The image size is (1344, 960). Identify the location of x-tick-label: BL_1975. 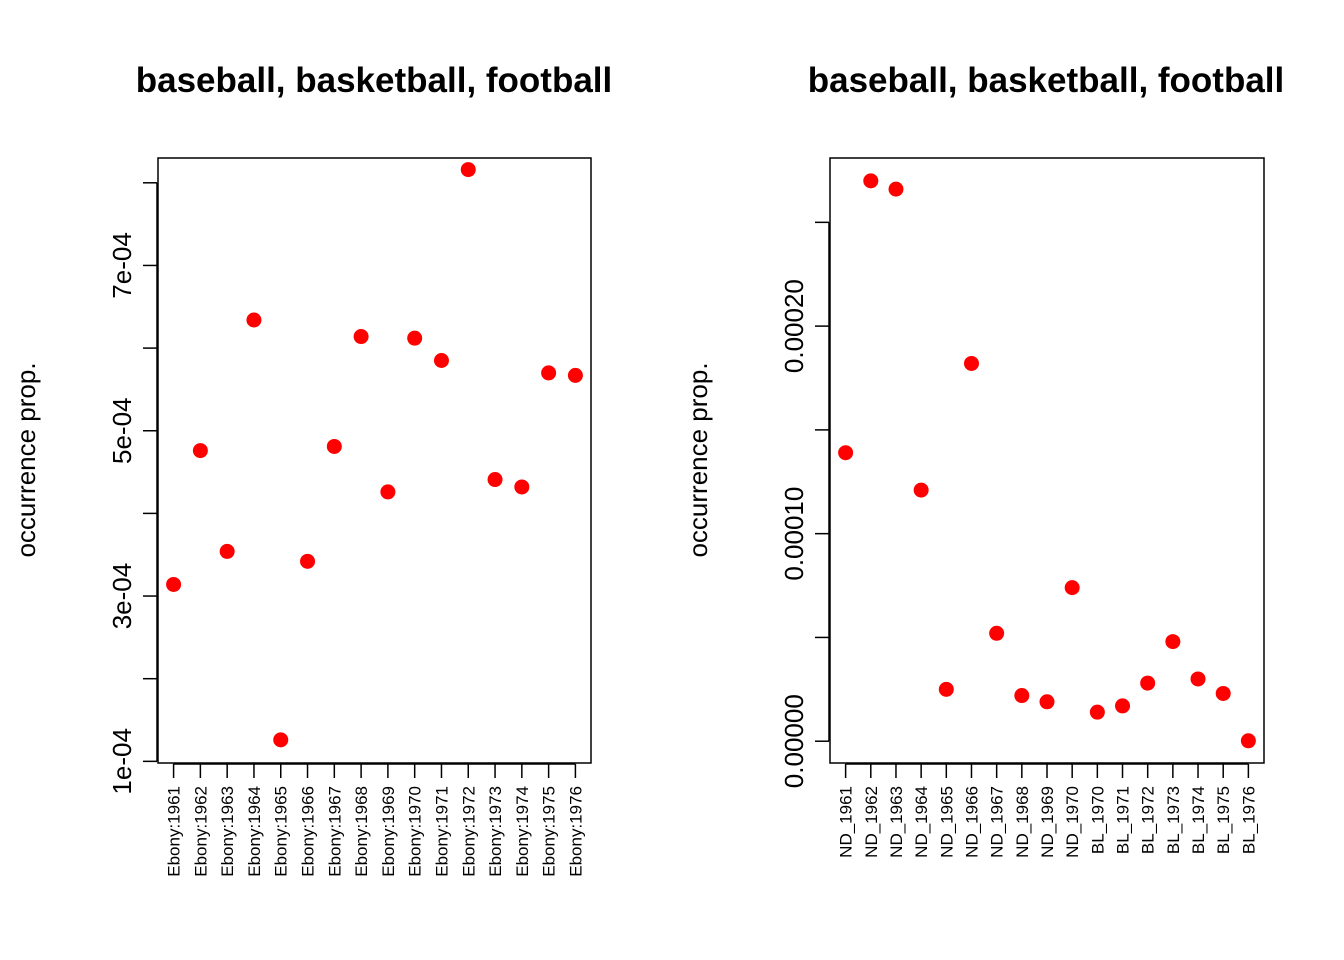
(1223, 820).